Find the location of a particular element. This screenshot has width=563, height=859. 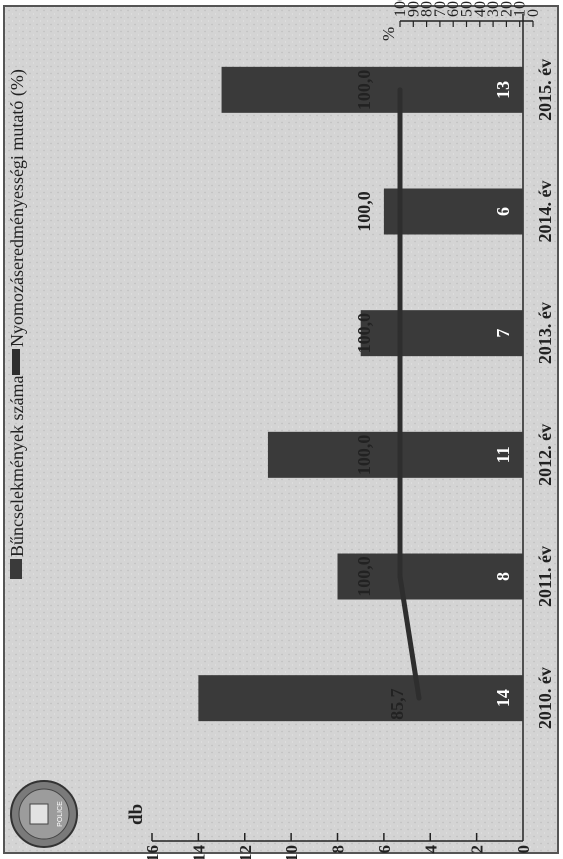

bar-2015-v is located at coordinates (372, 89).